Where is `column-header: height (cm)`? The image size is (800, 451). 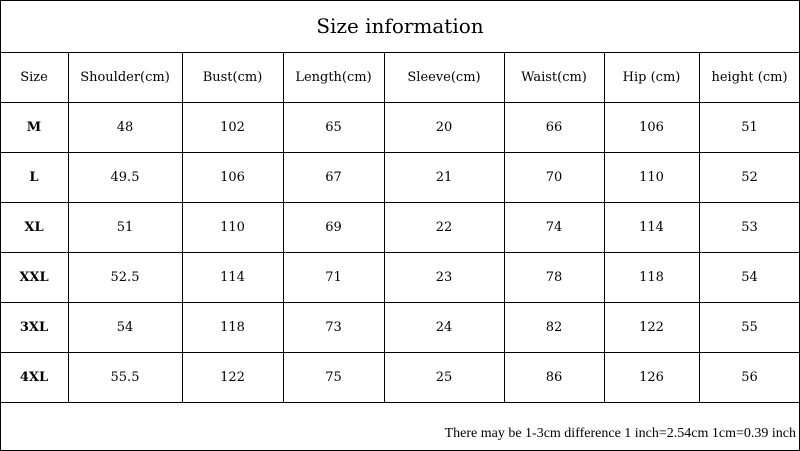 column-header: height (cm) is located at coordinates (749, 77).